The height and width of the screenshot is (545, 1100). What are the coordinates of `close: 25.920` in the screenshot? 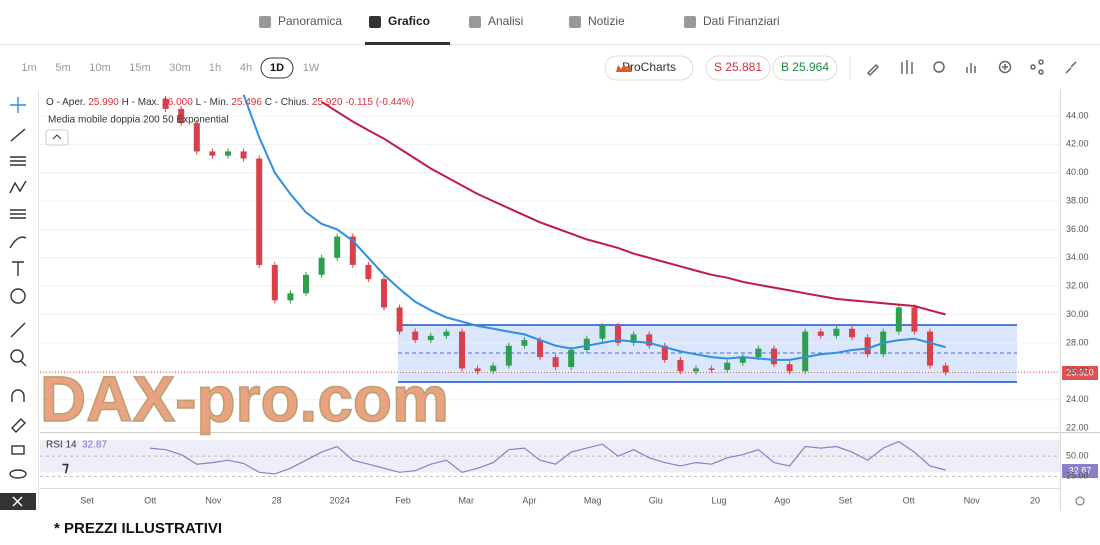 It's located at (327, 102).